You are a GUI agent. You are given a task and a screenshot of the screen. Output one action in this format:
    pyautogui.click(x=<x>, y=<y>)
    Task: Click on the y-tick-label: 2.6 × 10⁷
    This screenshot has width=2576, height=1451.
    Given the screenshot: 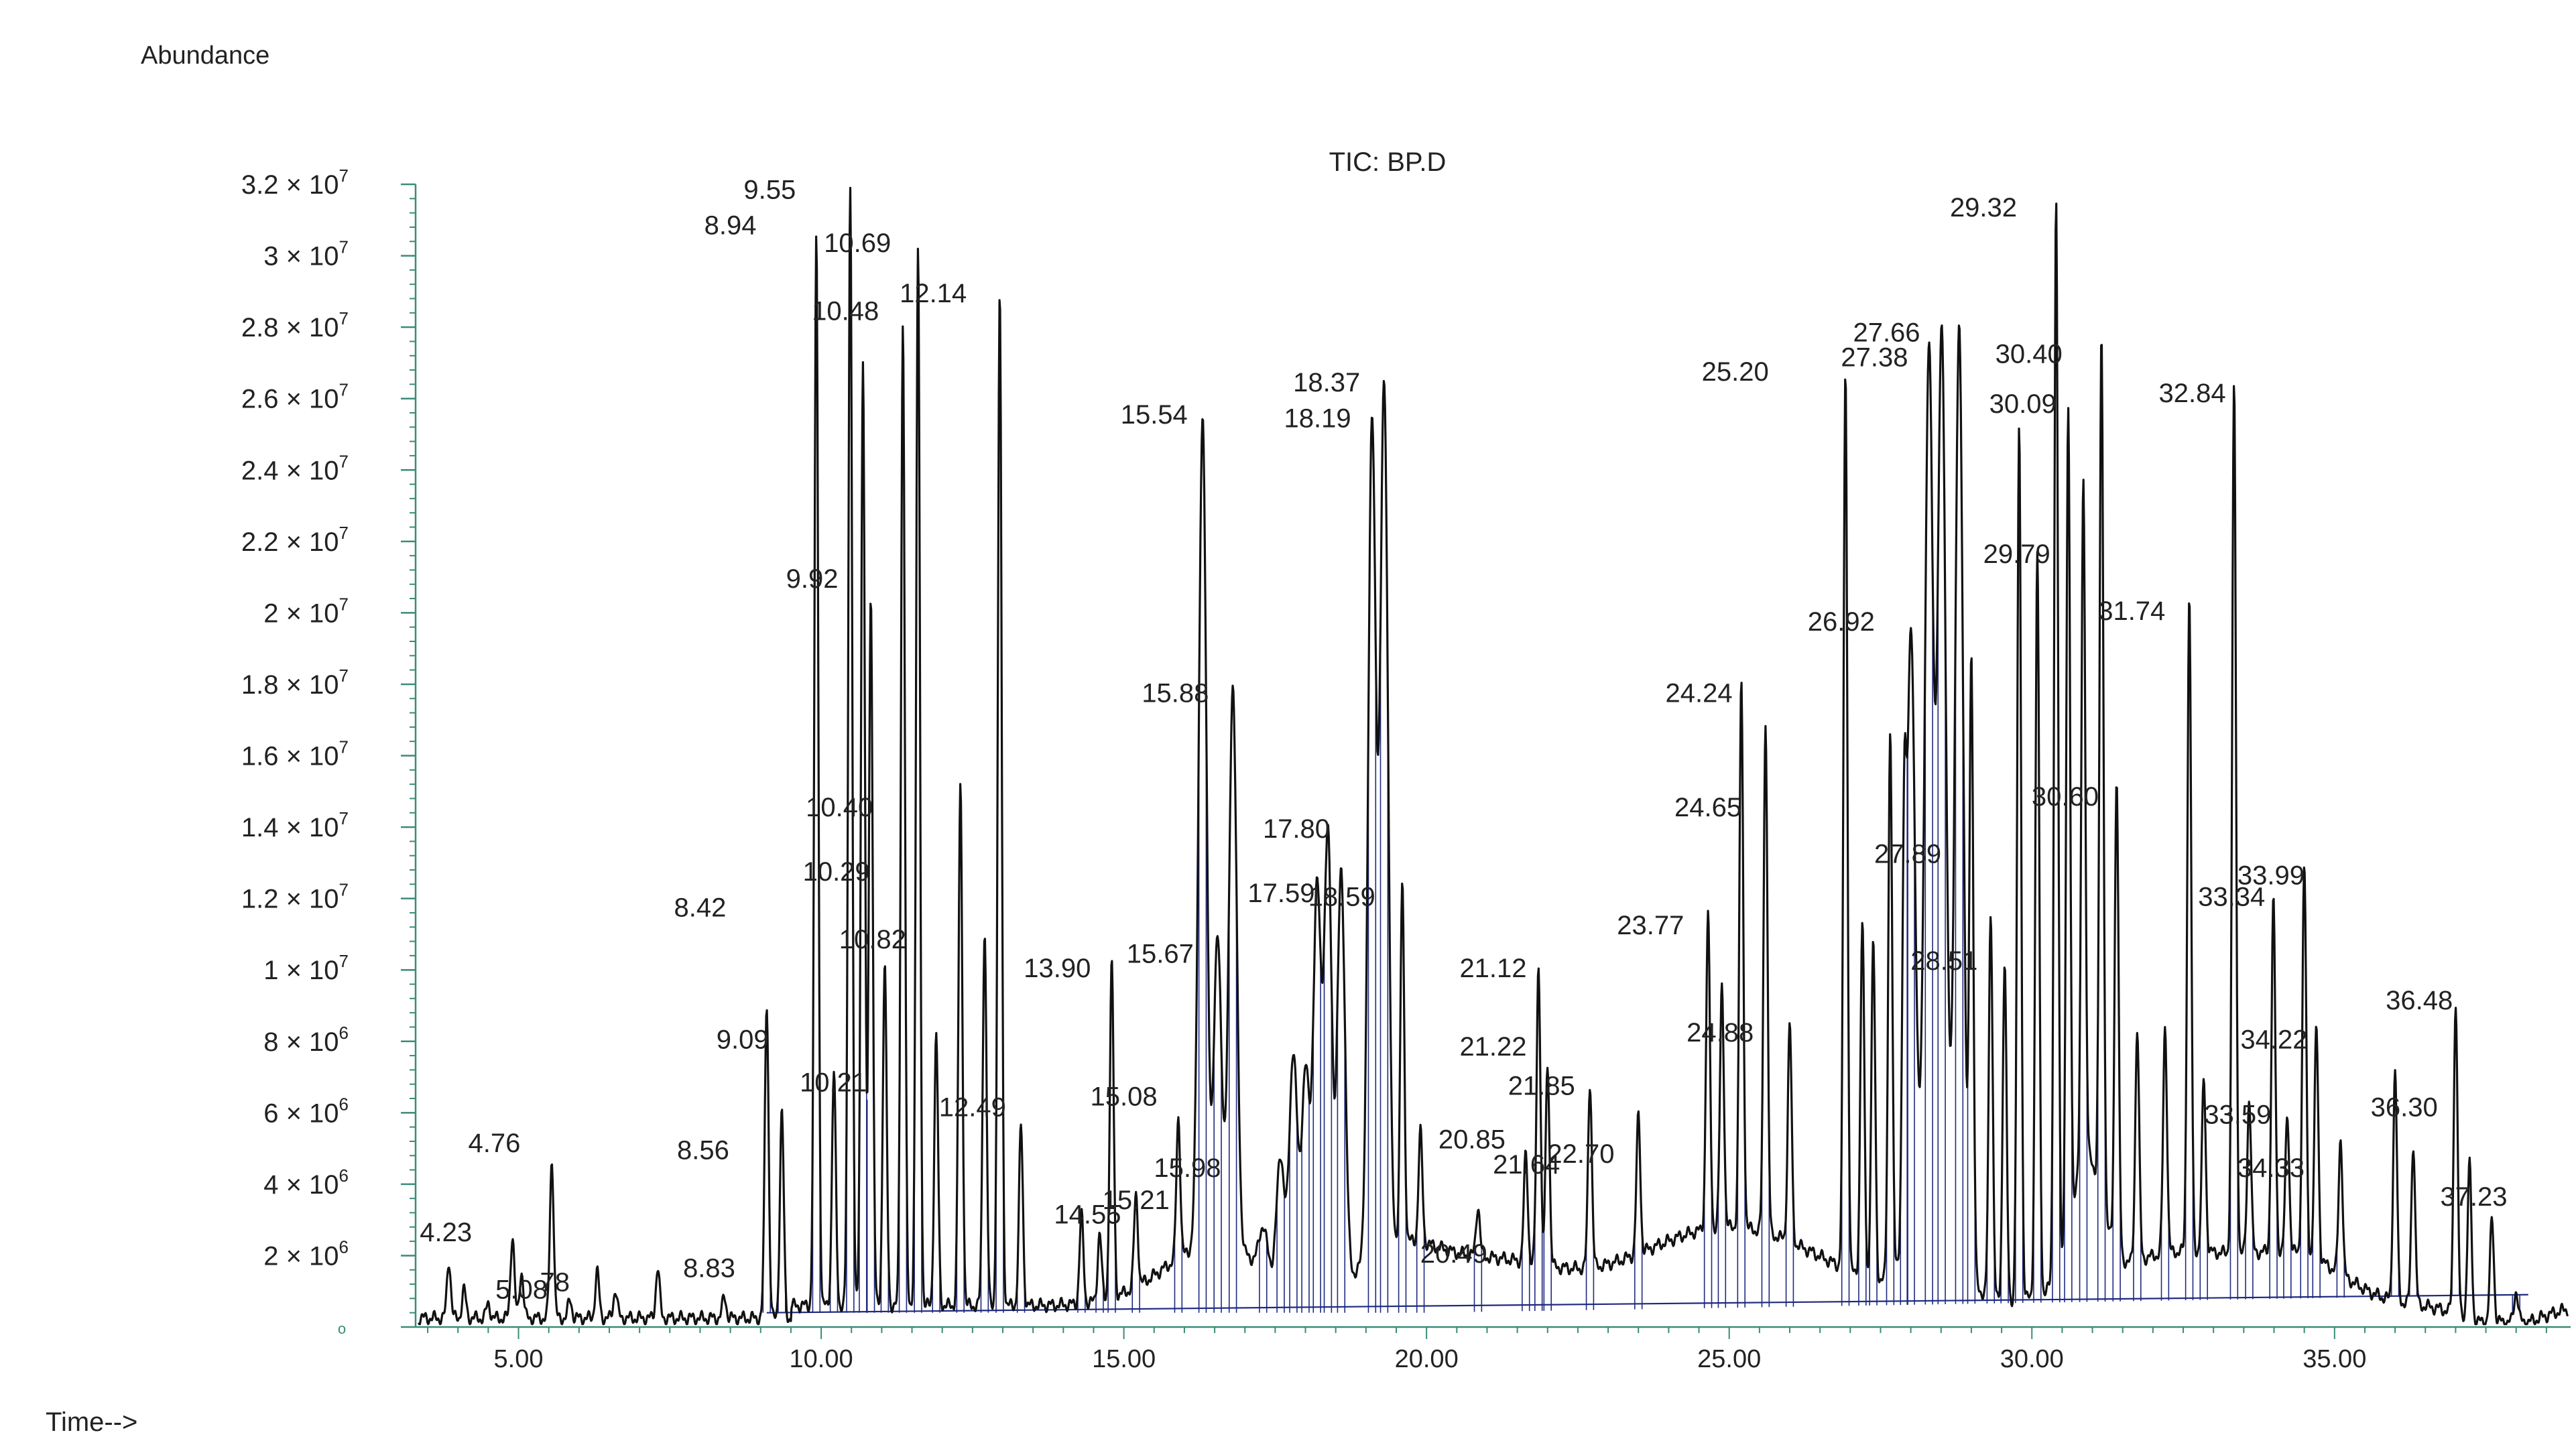 What is the action you would take?
    pyautogui.click(x=295, y=397)
    